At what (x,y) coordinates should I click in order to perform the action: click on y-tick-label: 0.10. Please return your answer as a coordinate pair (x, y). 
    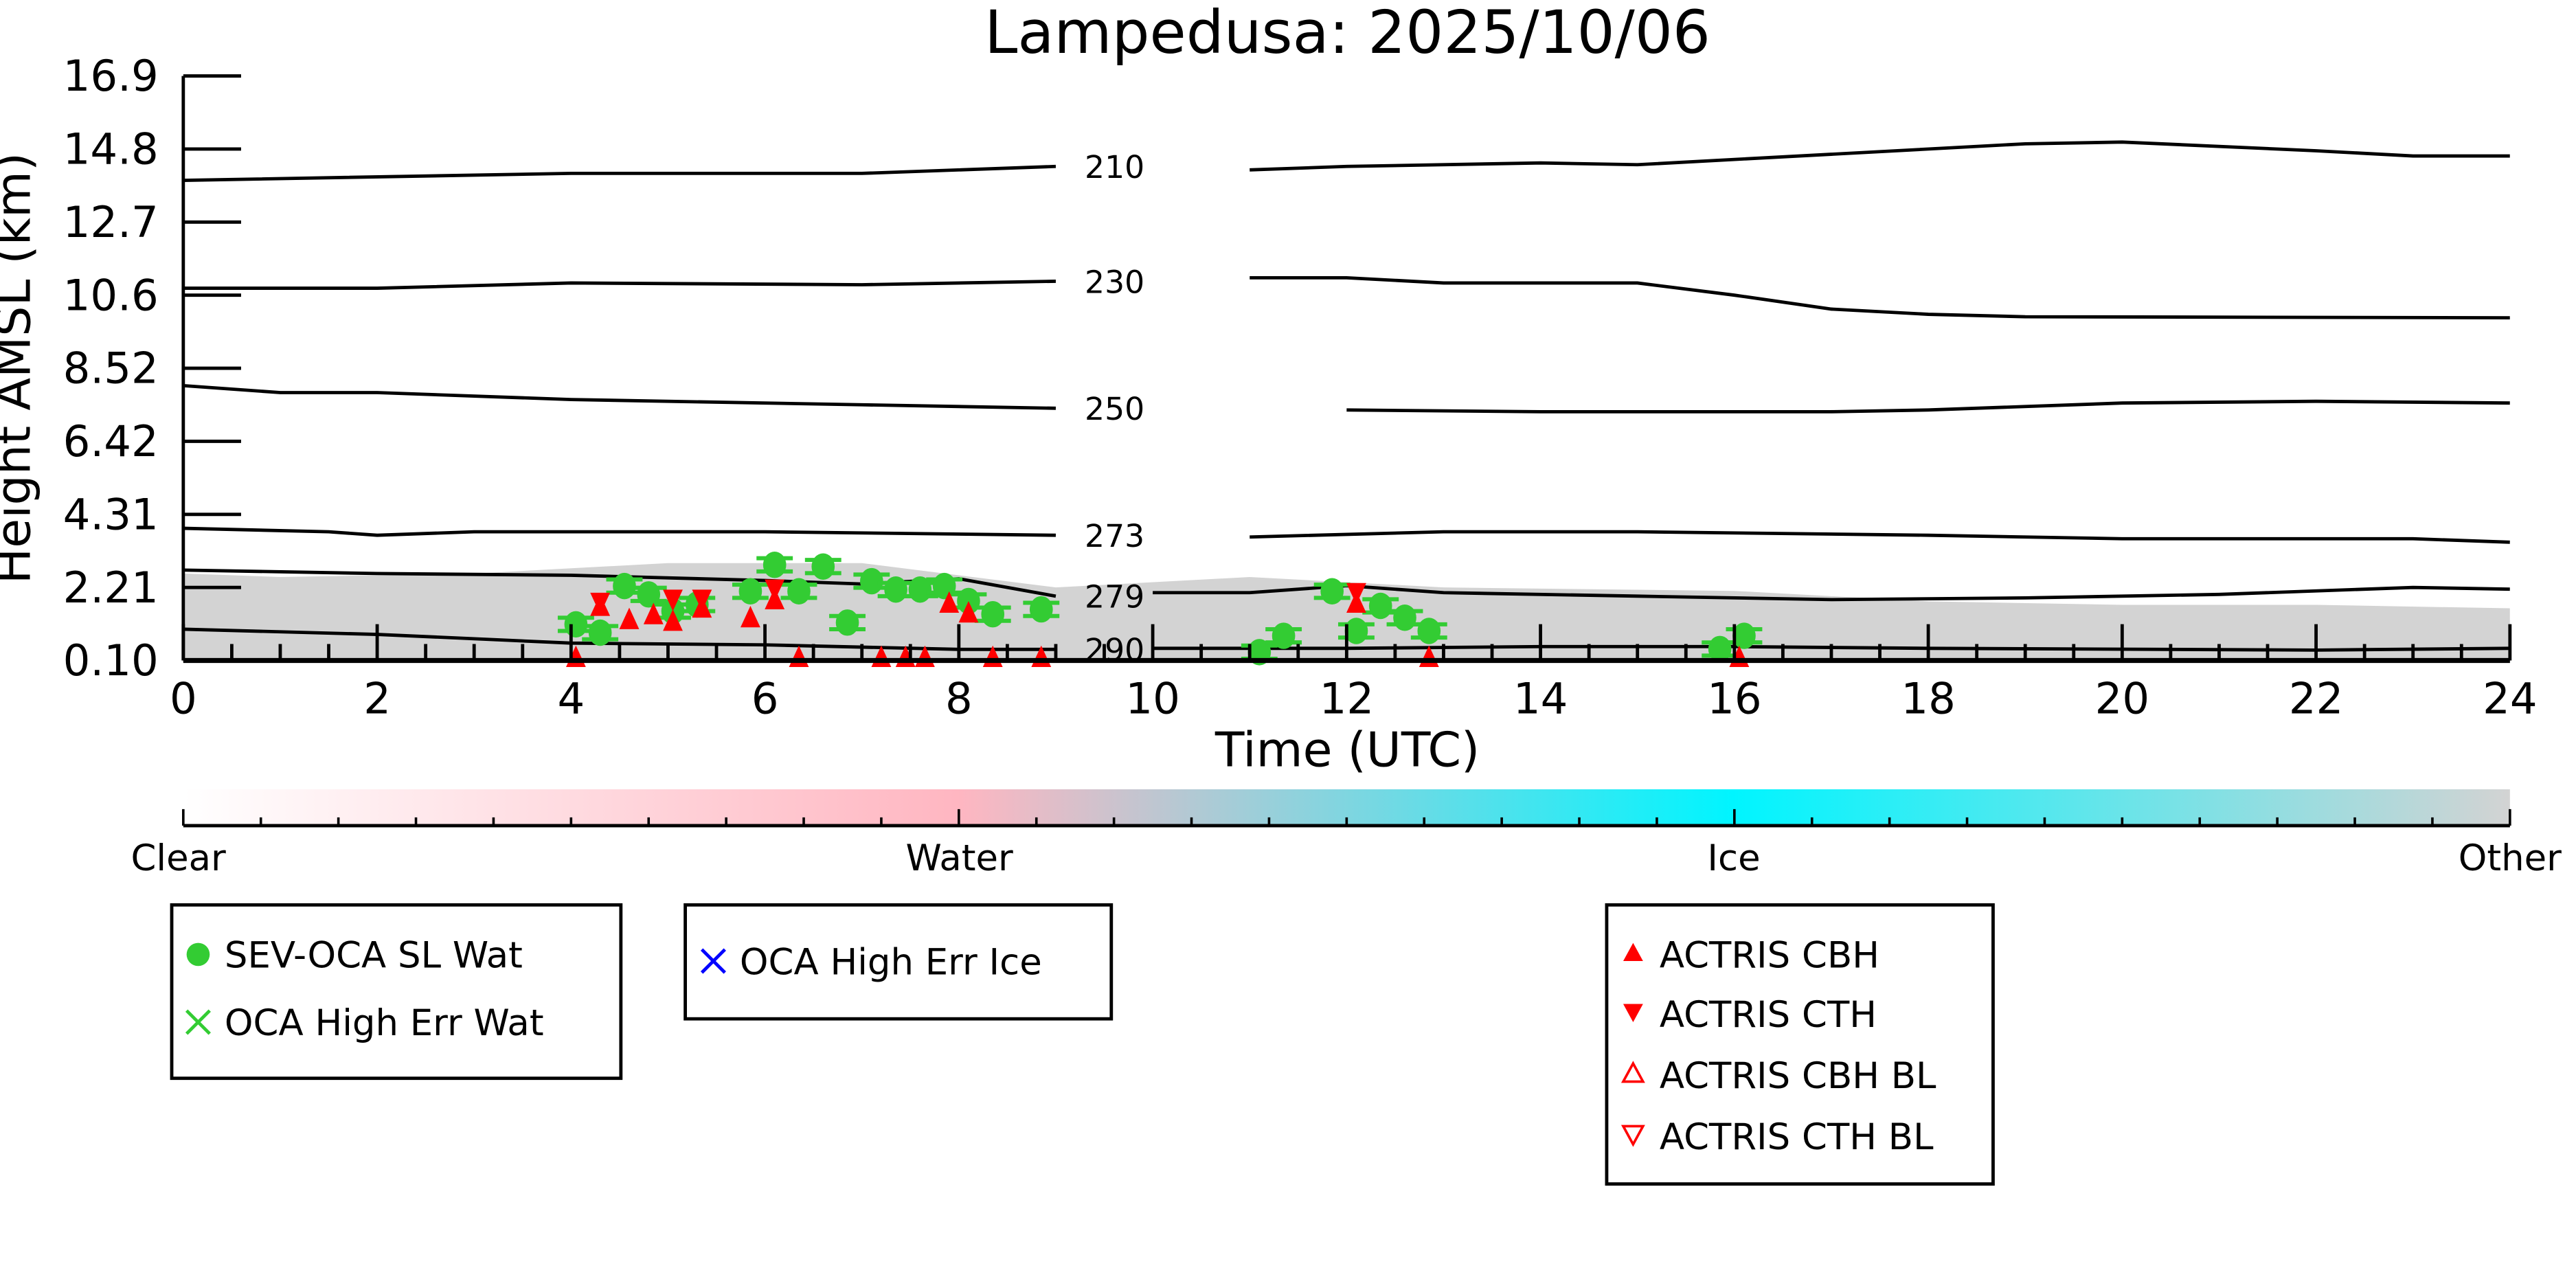
    Looking at the image, I should click on (111, 660).